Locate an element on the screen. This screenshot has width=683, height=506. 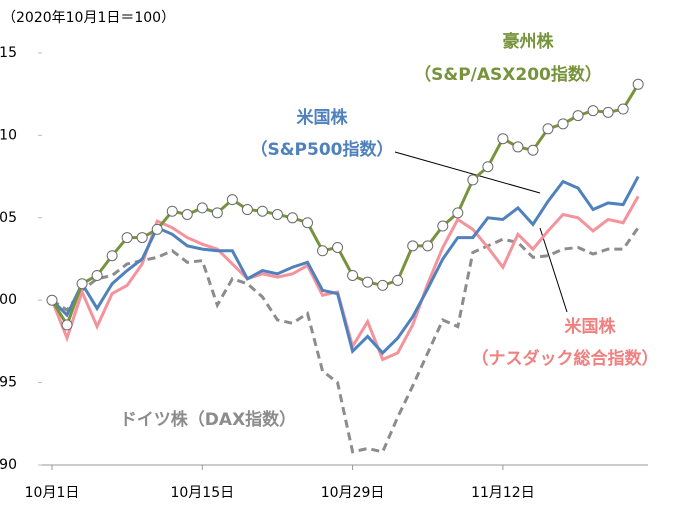
y-tick-label: 90 is located at coordinates (8, 465).